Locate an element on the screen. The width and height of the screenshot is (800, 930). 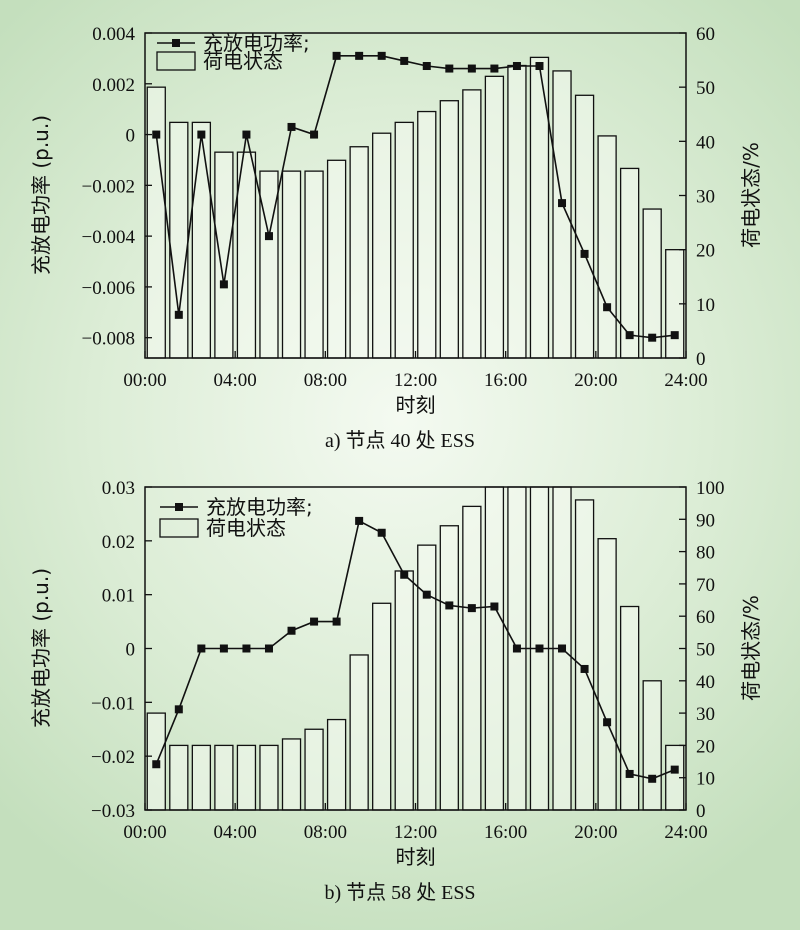
y-right-tick-label: 70 is located at coordinates (705, 585).